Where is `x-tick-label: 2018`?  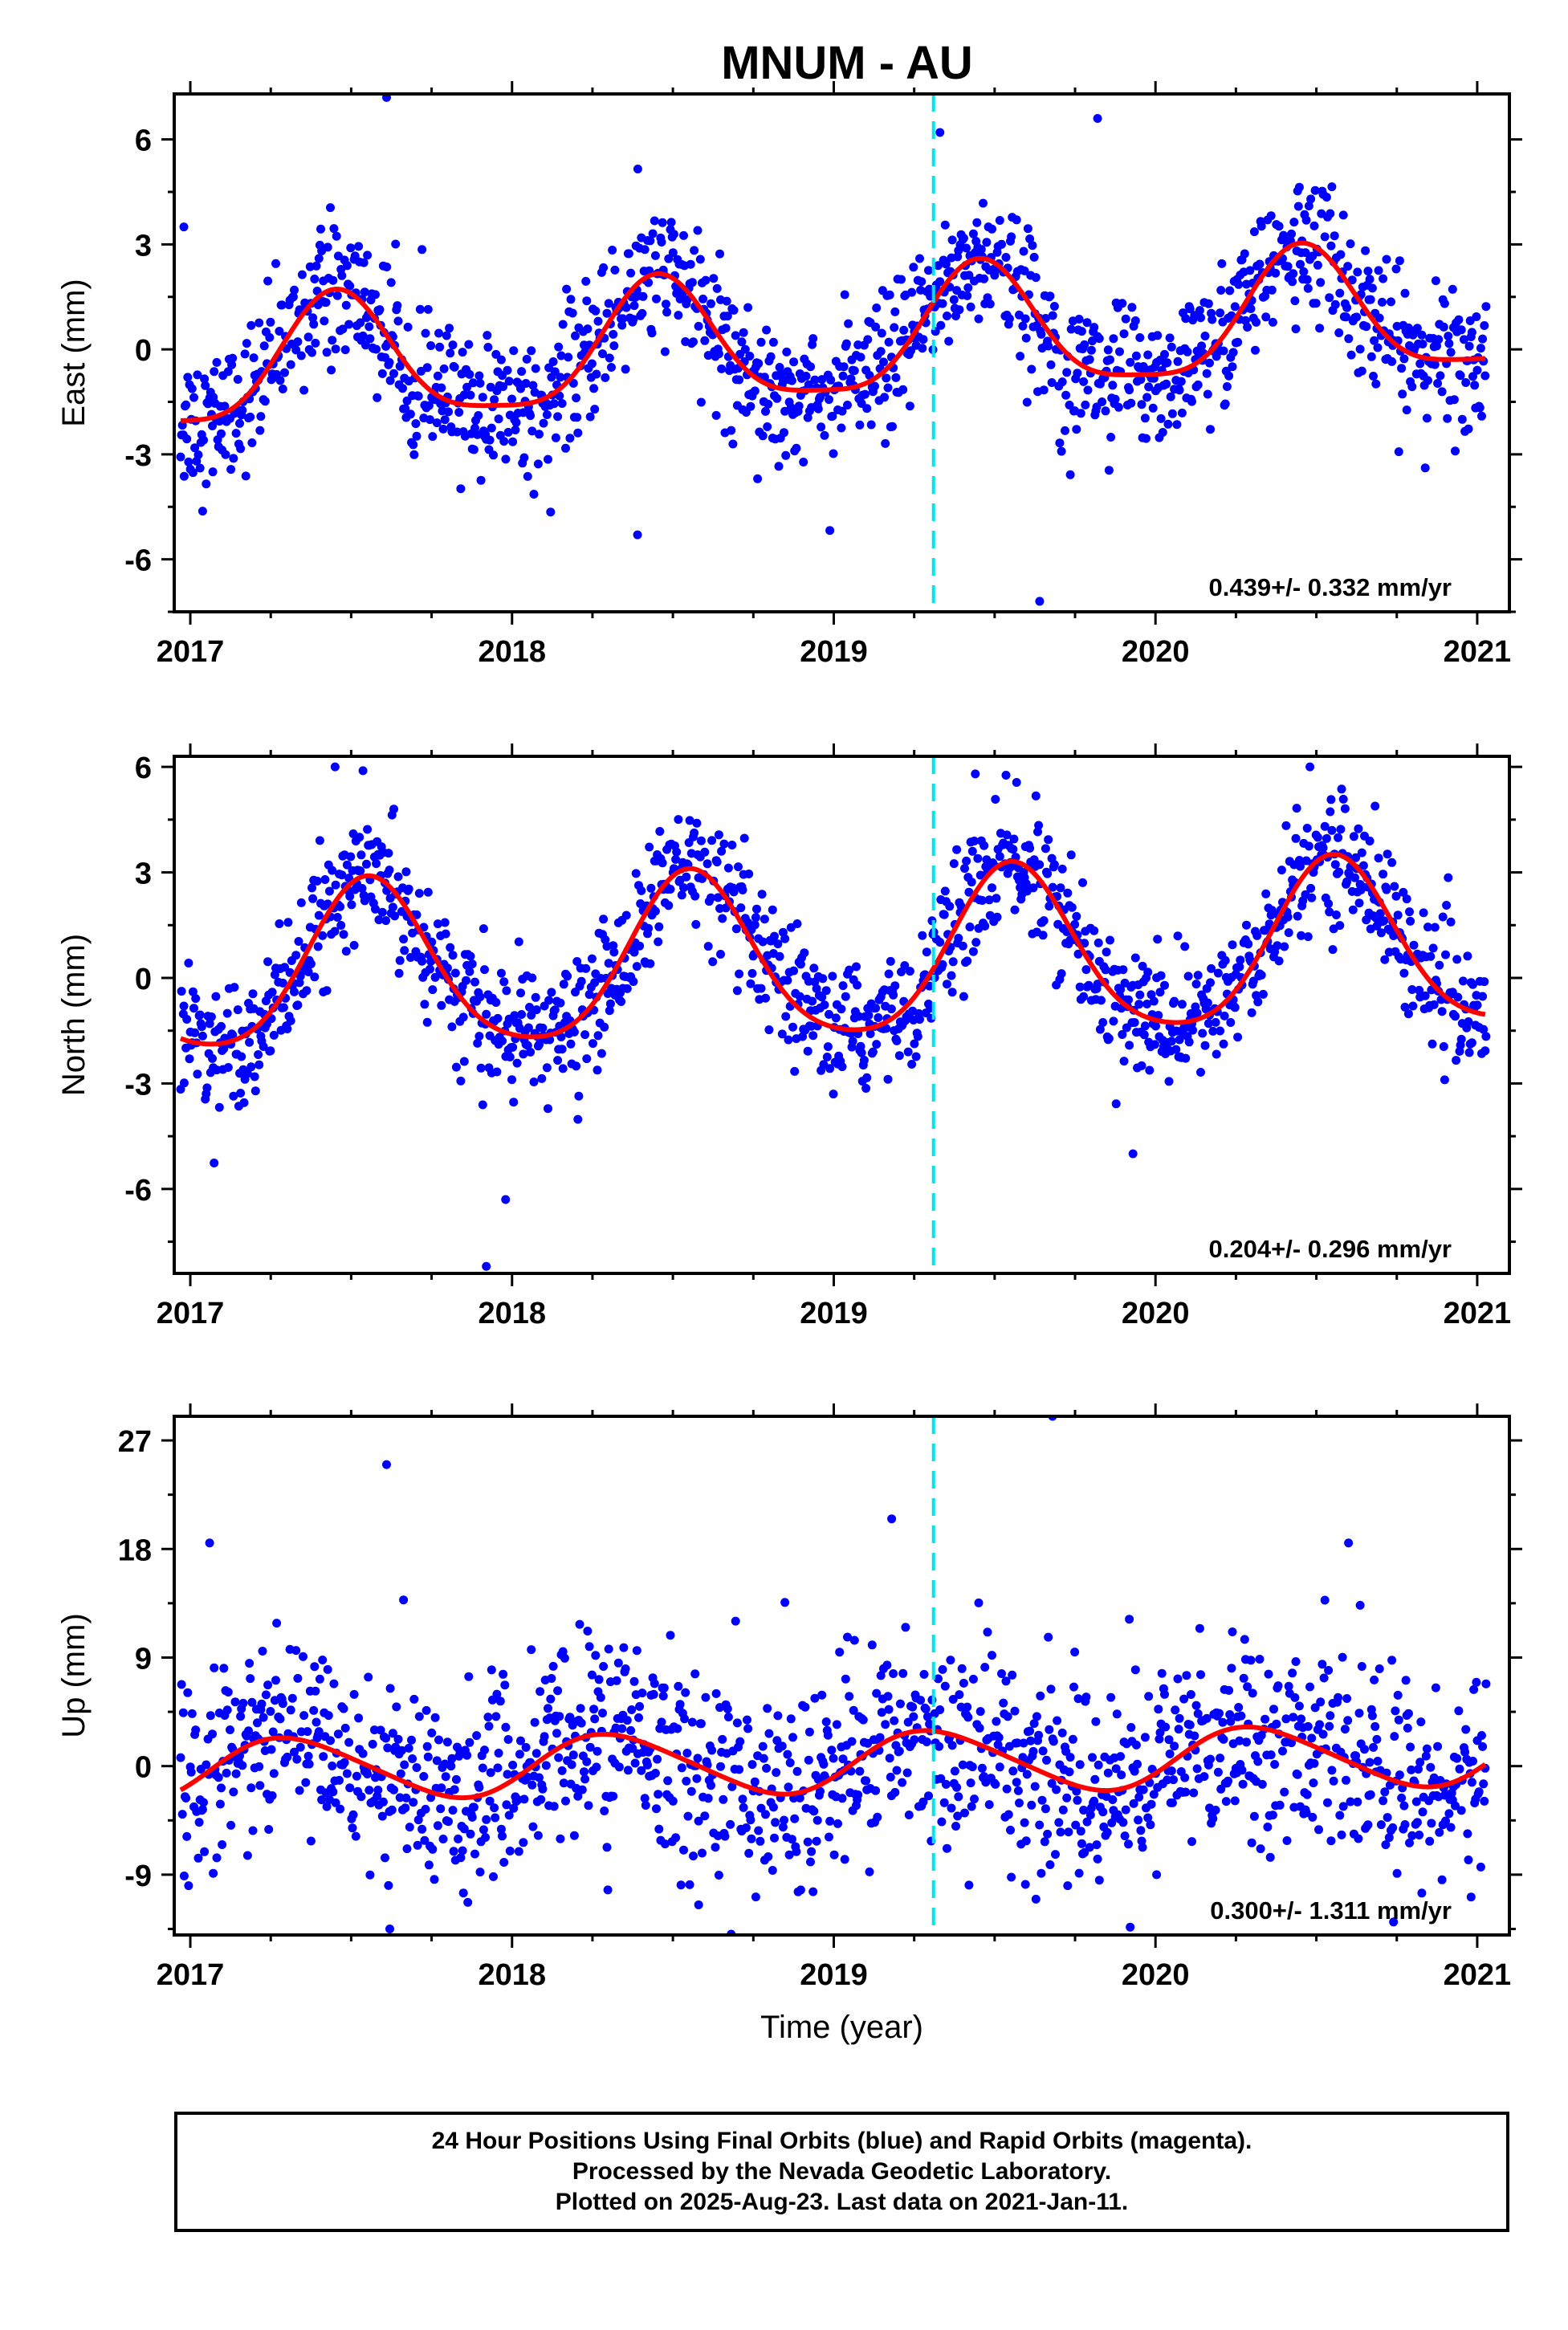
x-tick-label: 2018 is located at coordinates (512, 1975).